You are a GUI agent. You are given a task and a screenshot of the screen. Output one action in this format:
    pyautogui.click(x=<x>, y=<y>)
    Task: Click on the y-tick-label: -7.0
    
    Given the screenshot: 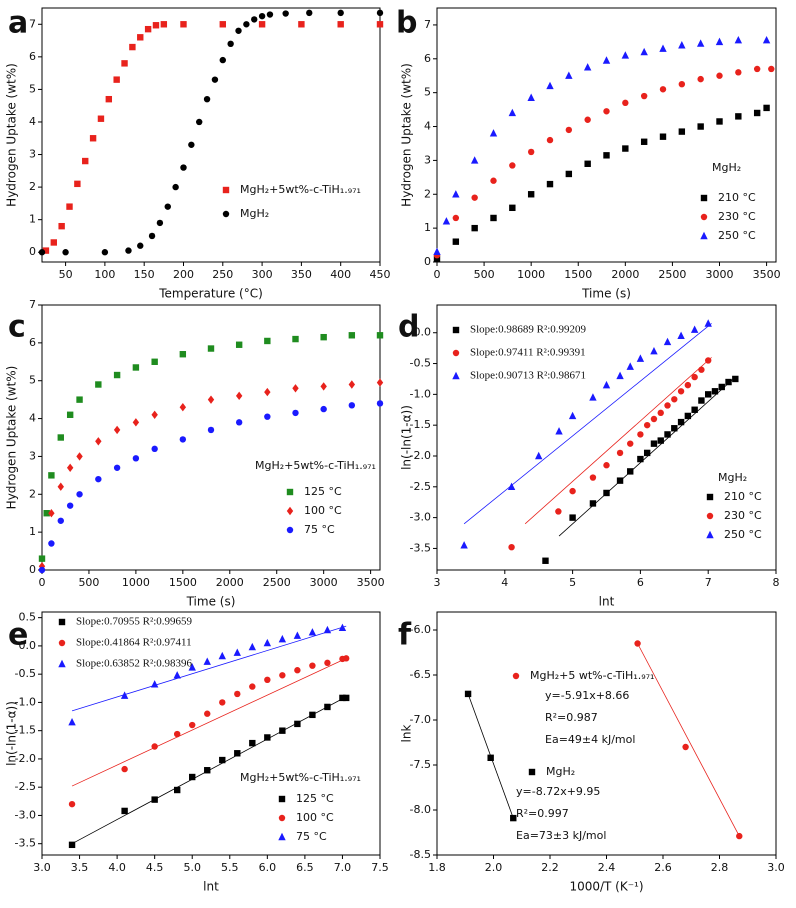 What is the action you would take?
    pyautogui.click(x=420, y=719)
    